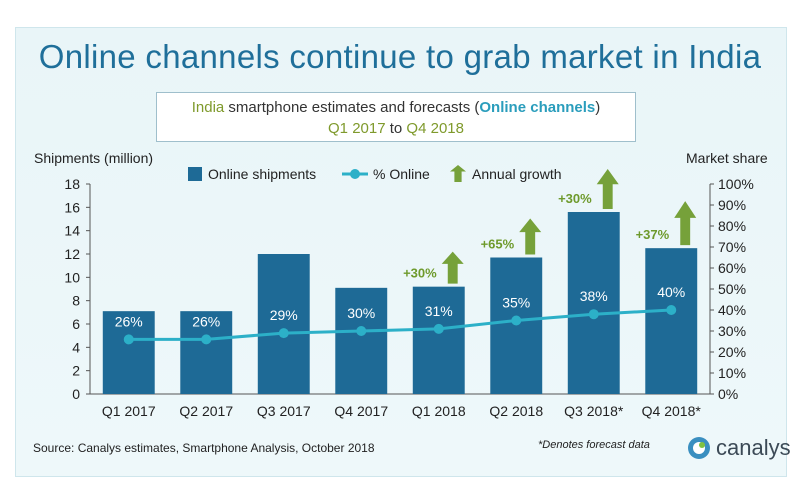  I want to click on x-tick-label: Q4 2018*, so click(672, 411).